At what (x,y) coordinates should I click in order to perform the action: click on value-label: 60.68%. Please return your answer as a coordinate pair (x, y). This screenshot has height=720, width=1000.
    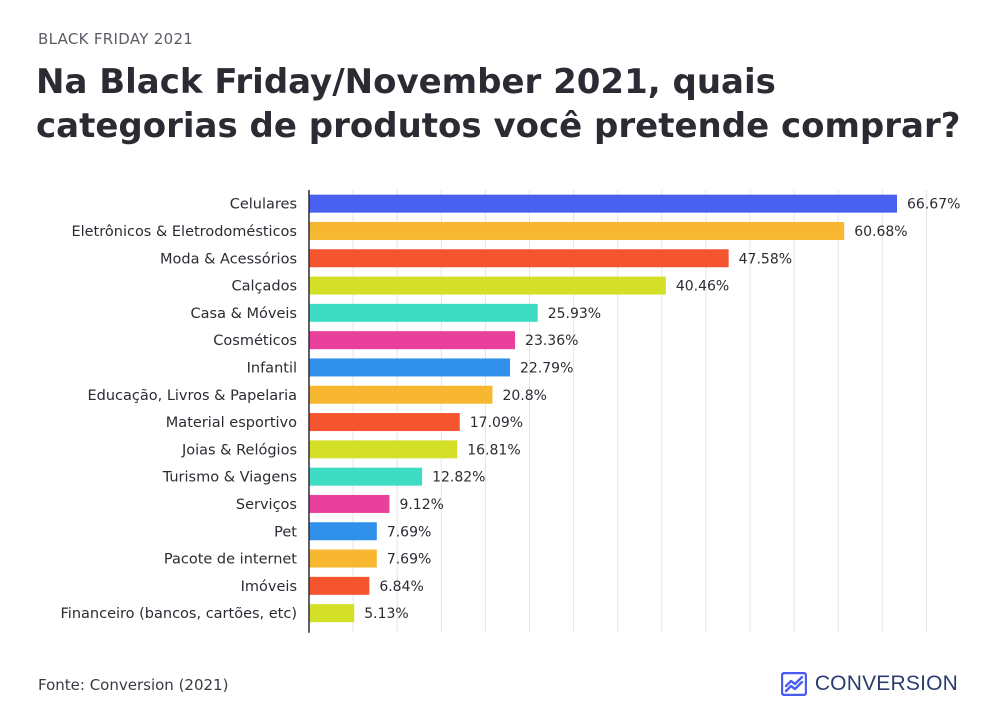
    Looking at the image, I should click on (880, 232).